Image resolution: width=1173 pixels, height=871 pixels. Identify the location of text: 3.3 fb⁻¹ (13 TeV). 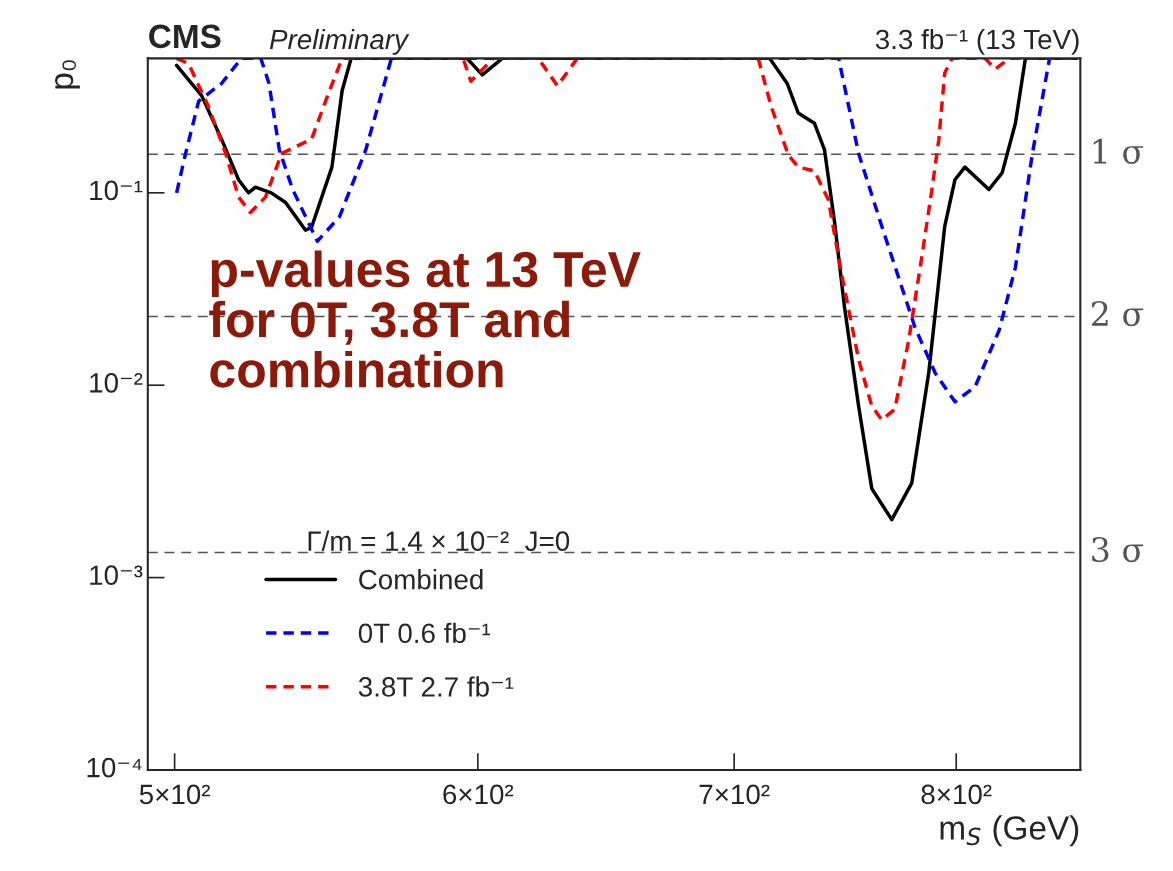
(977, 41).